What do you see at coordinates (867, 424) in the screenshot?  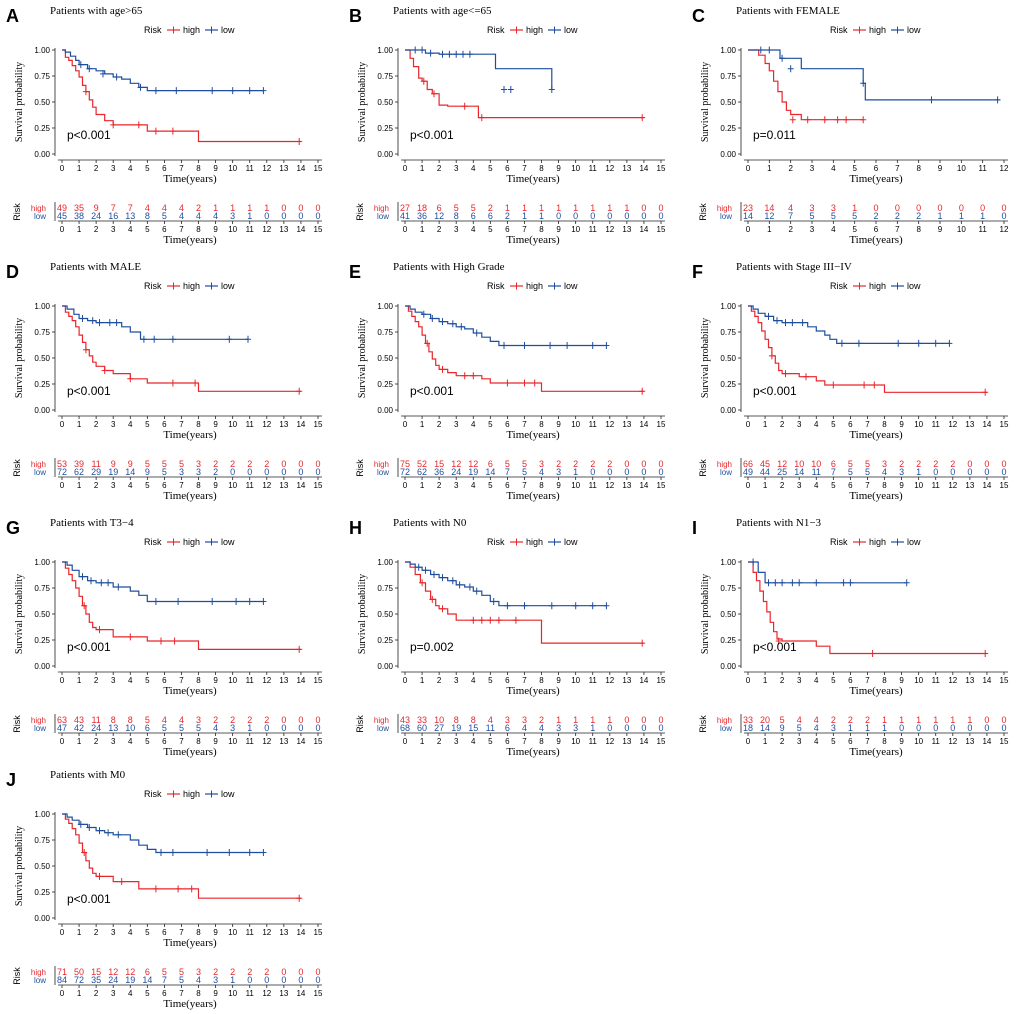 I see `x-tick-label: 7` at bounding box center [867, 424].